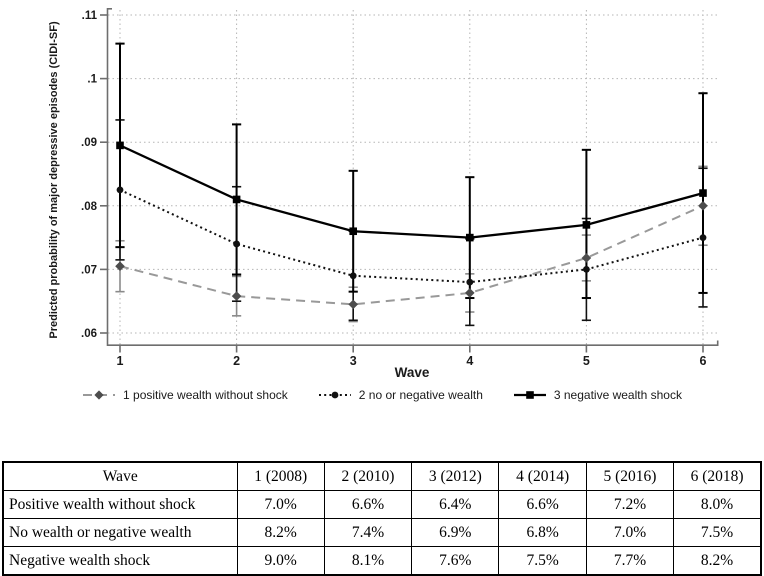 The height and width of the screenshot is (576, 764). What do you see at coordinates (368, 561) in the screenshot?
I see `table-cell: 8.1%` at bounding box center [368, 561].